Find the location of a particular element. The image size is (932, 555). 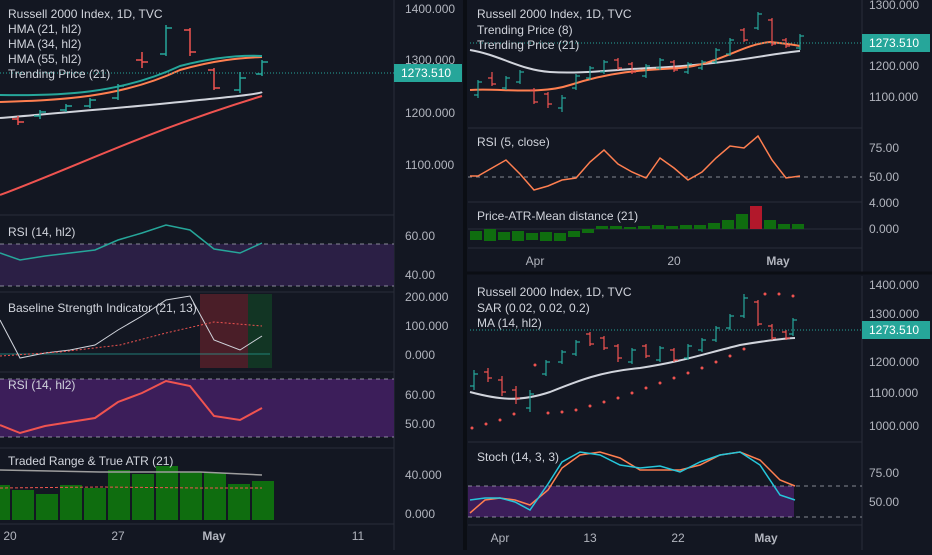

y-tick: 1100.000 is located at coordinates (893, 97).